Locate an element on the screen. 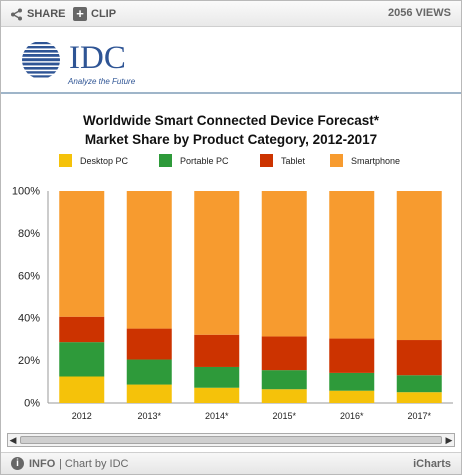 The height and width of the screenshot is (475, 462). scroll-left-icon: ◀ is located at coordinates (13, 440).